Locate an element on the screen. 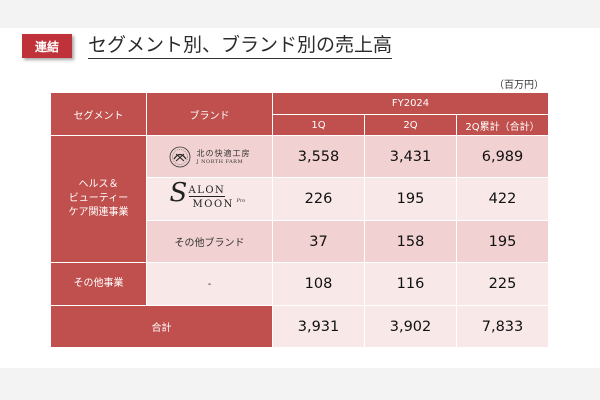 This screenshot has height=400, width=600. brand-cell-other: その他ブランド is located at coordinates (209, 241).